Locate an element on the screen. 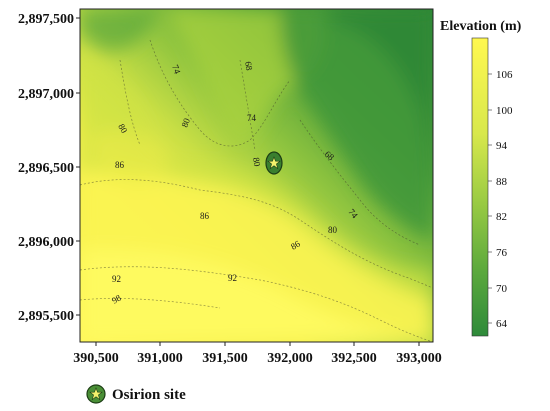  colorbar-tick-label: 76 is located at coordinates (502, 253).